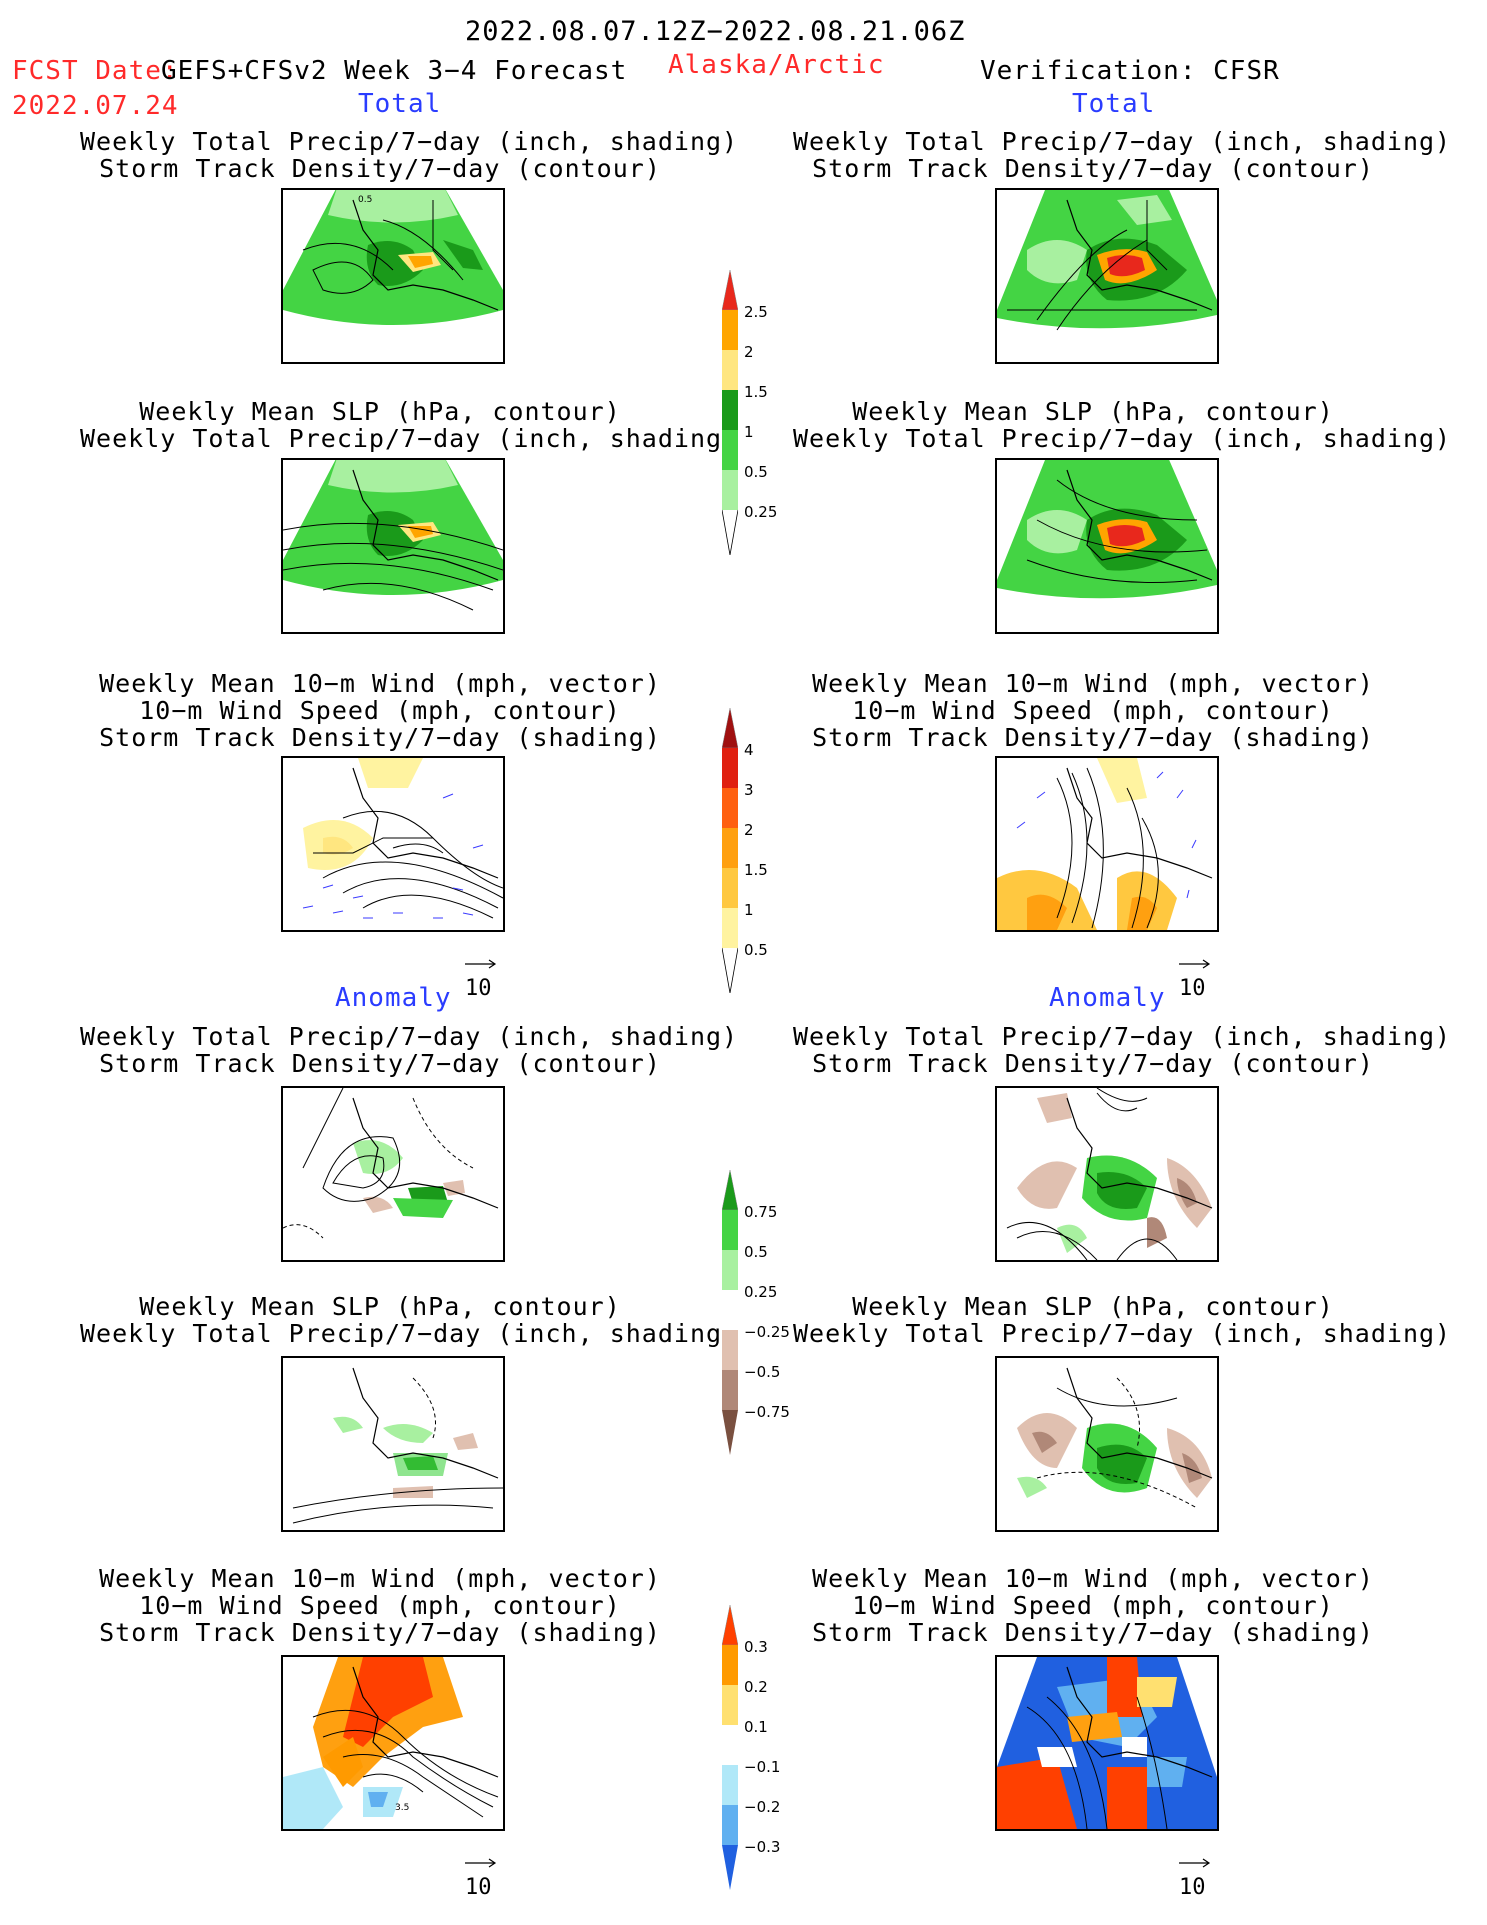 This screenshot has width=1487, height=1925. I want to click on section-total-left: Total, so click(400, 104).